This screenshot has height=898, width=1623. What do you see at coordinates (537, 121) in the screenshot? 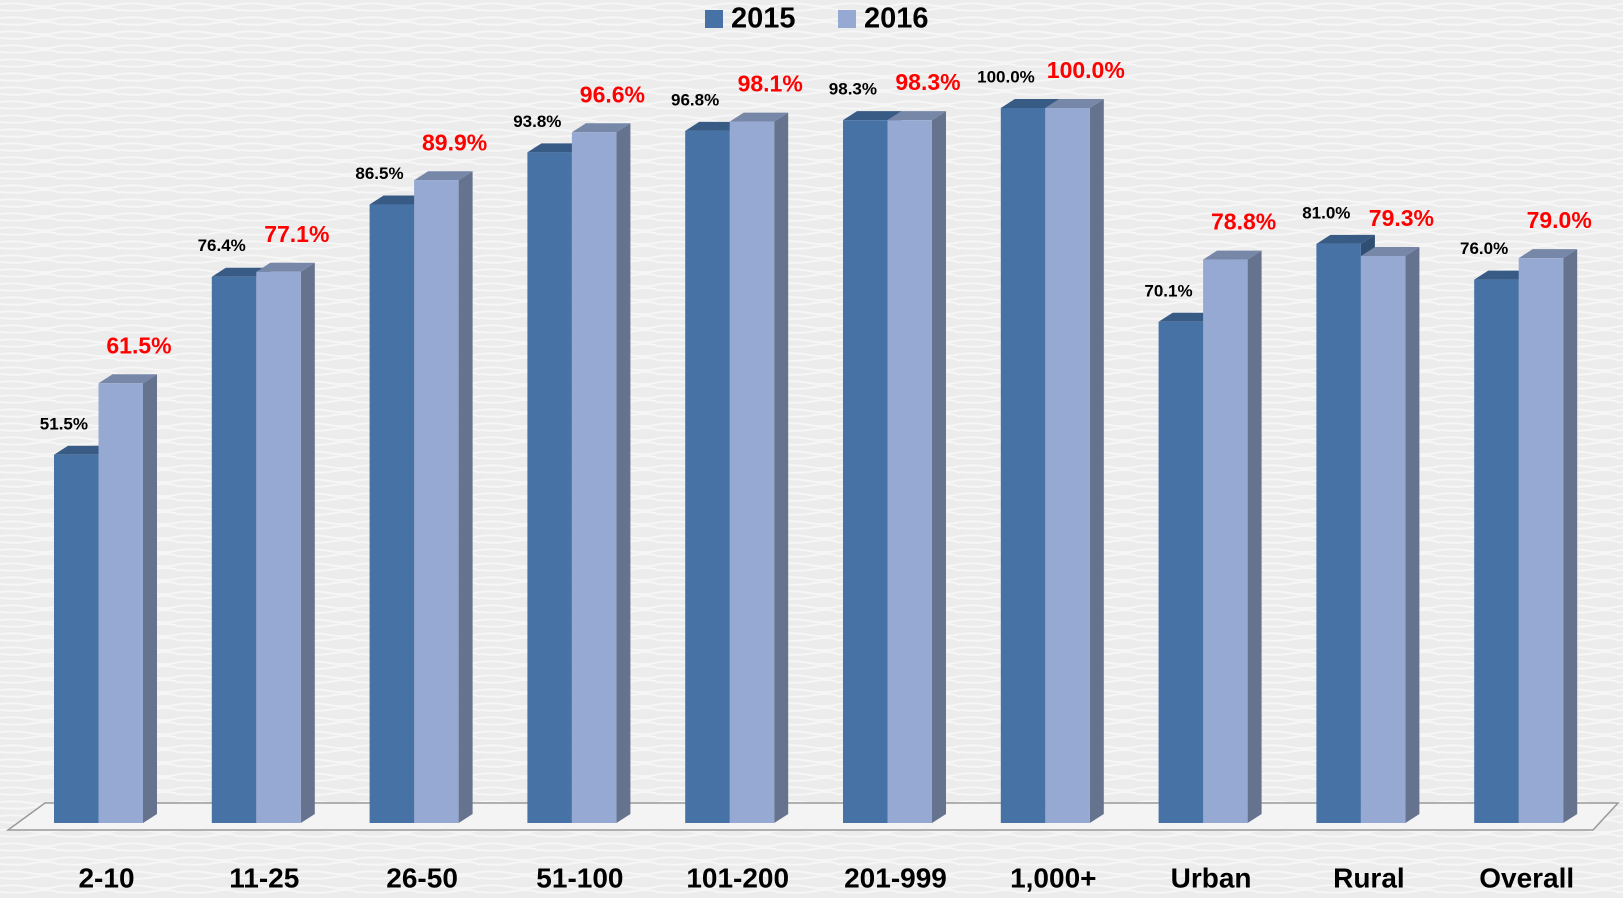
I see `data-label: 93.8%` at bounding box center [537, 121].